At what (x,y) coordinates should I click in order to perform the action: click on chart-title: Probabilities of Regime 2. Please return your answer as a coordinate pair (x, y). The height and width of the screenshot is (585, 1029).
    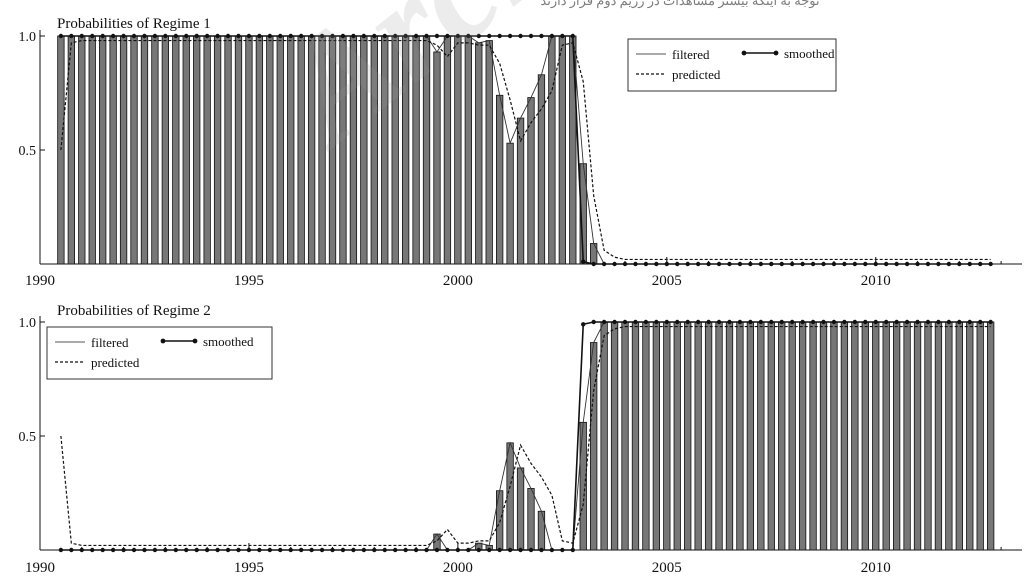
    Looking at the image, I should click on (134, 311).